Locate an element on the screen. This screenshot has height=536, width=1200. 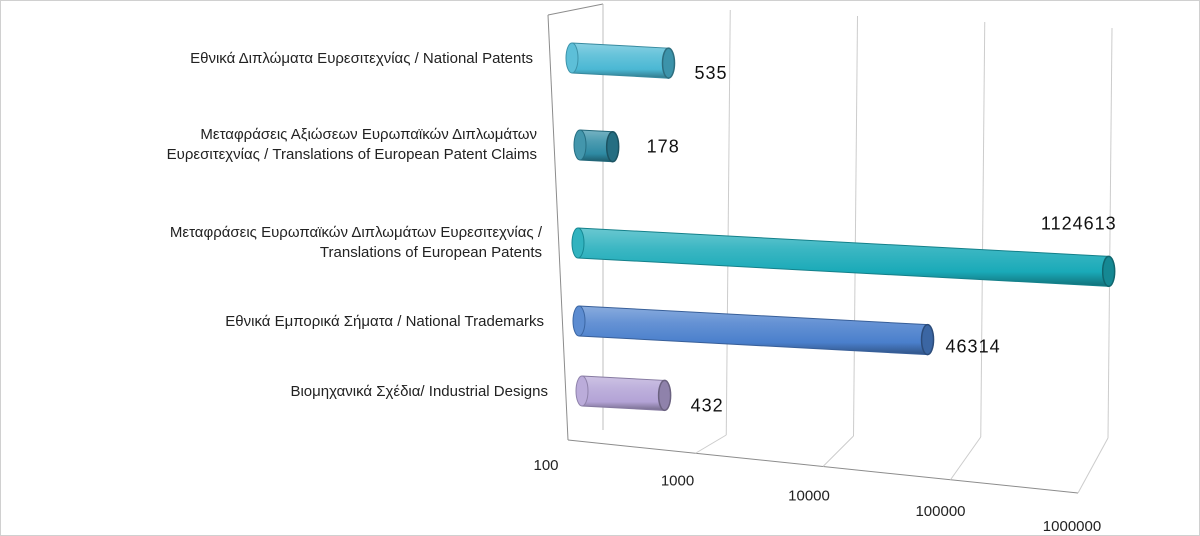
x-tick-label: 1000 is located at coordinates (677, 480).